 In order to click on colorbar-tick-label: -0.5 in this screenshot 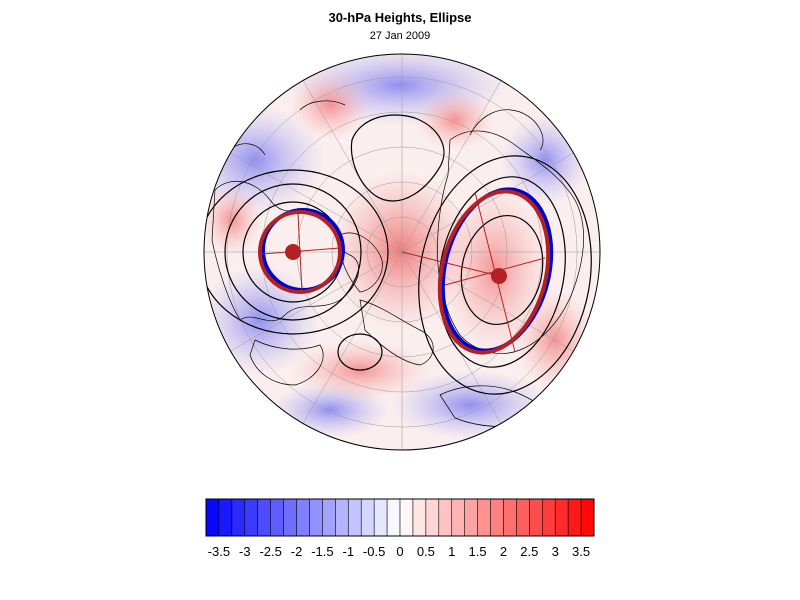, I will do `click(374, 551)`.